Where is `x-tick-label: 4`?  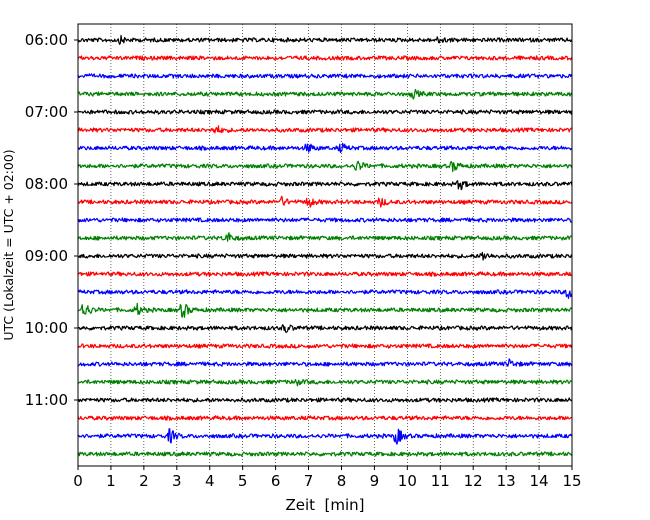 x-tick-label: 4 is located at coordinates (210, 481).